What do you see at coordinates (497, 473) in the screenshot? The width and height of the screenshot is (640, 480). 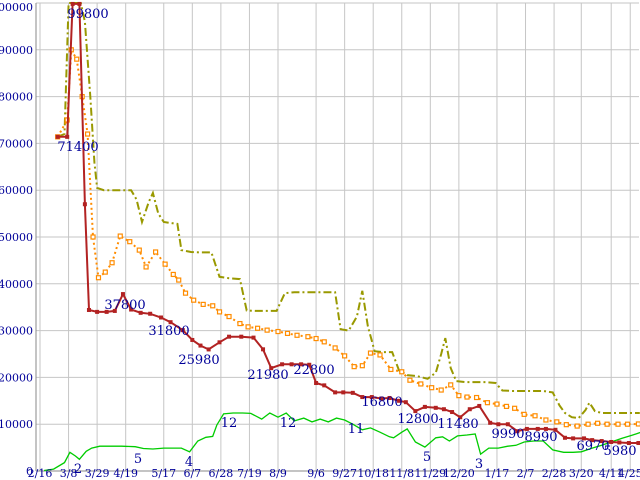 I see `x-tick-label: 1/17` at bounding box center [497, 473].